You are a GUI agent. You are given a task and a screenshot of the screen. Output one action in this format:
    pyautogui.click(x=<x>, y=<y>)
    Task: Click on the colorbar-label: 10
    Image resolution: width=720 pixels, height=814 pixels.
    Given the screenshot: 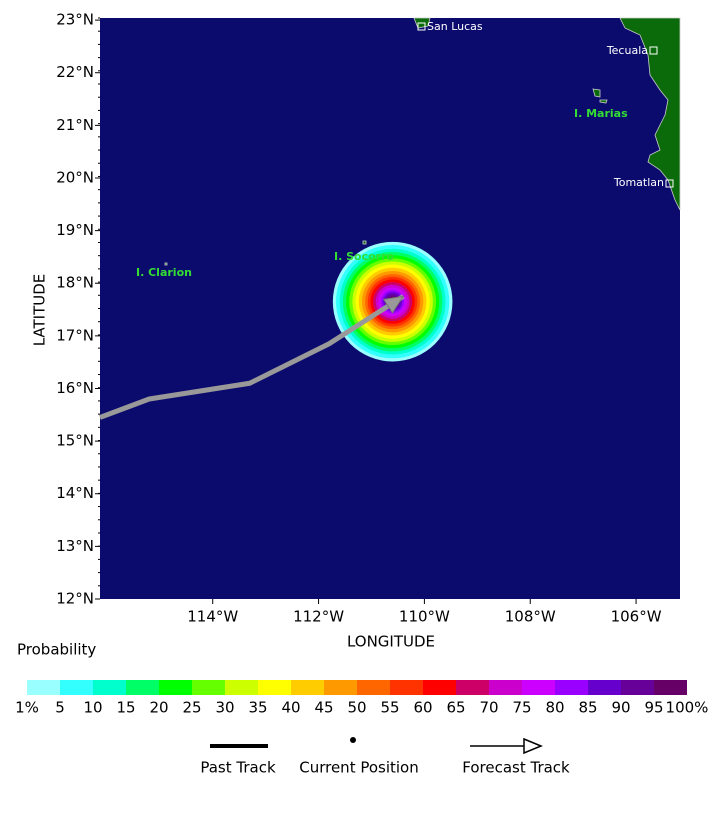 What is the action you would take?
    pyautogui.click(x=92, y=708)
    